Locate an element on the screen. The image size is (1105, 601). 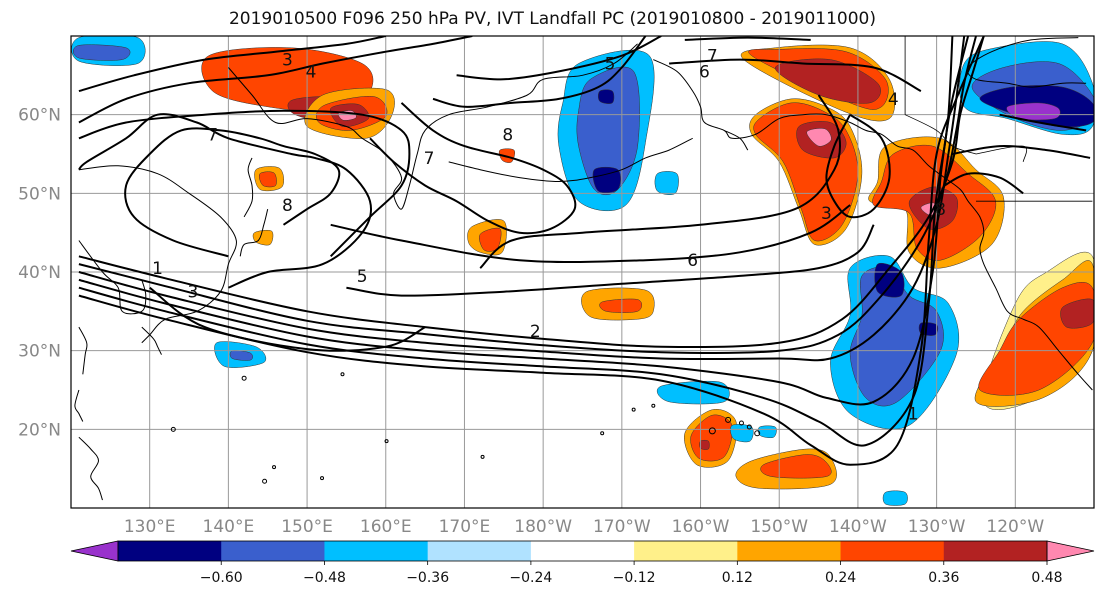
colorbar-tick-label: 0.24 is located at coordinates (840, 578).